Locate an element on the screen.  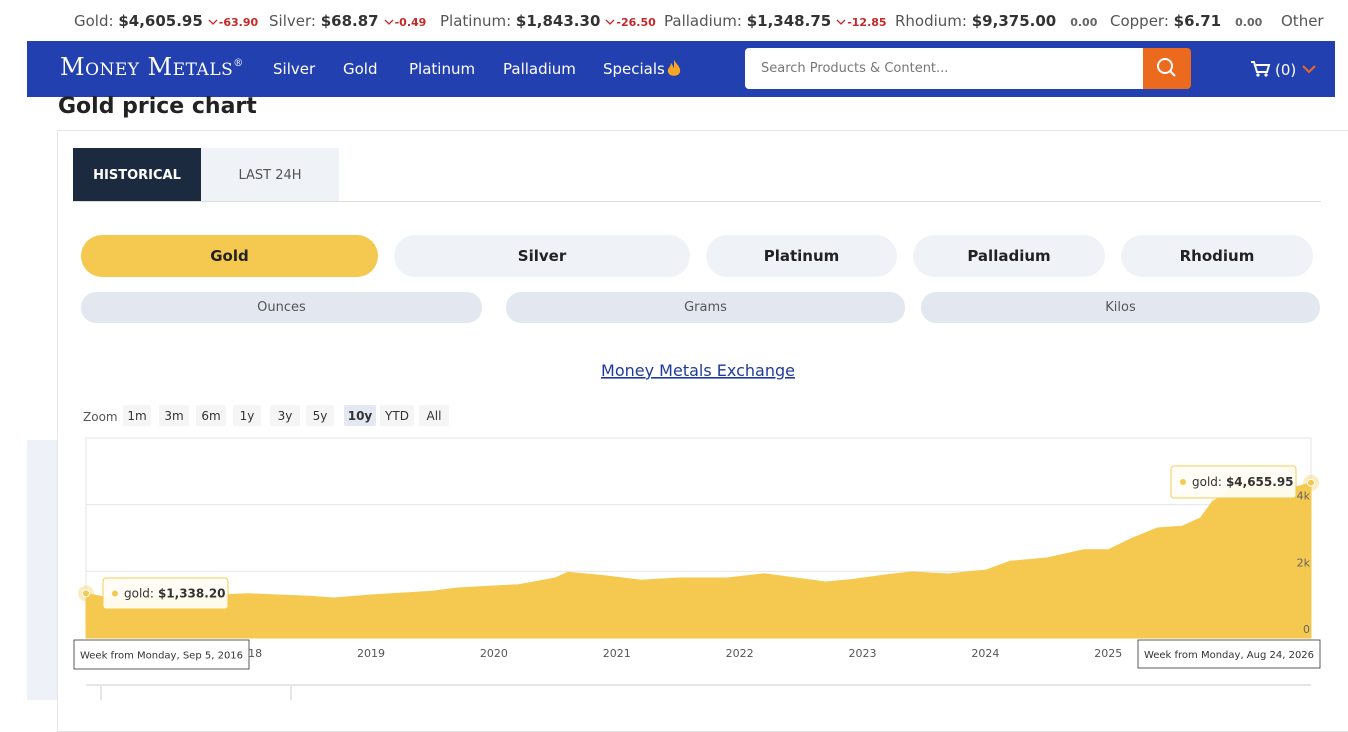
ticker-item: Gold: $4,605.95 -63.90 is located at coordinates (166, 21).